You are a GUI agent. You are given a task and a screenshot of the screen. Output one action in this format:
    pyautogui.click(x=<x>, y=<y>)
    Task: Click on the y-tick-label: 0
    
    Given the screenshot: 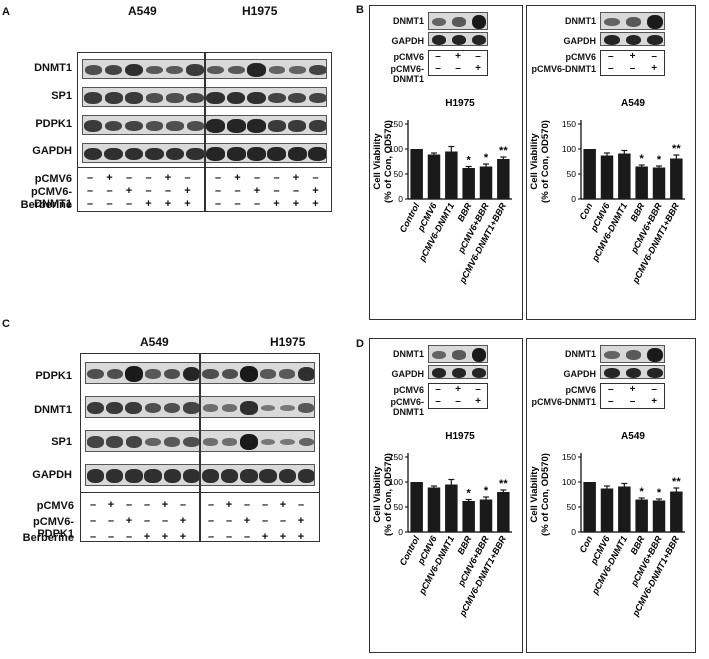 What is the action you would take?
    pyautogui.click(x=573, y=532)
    